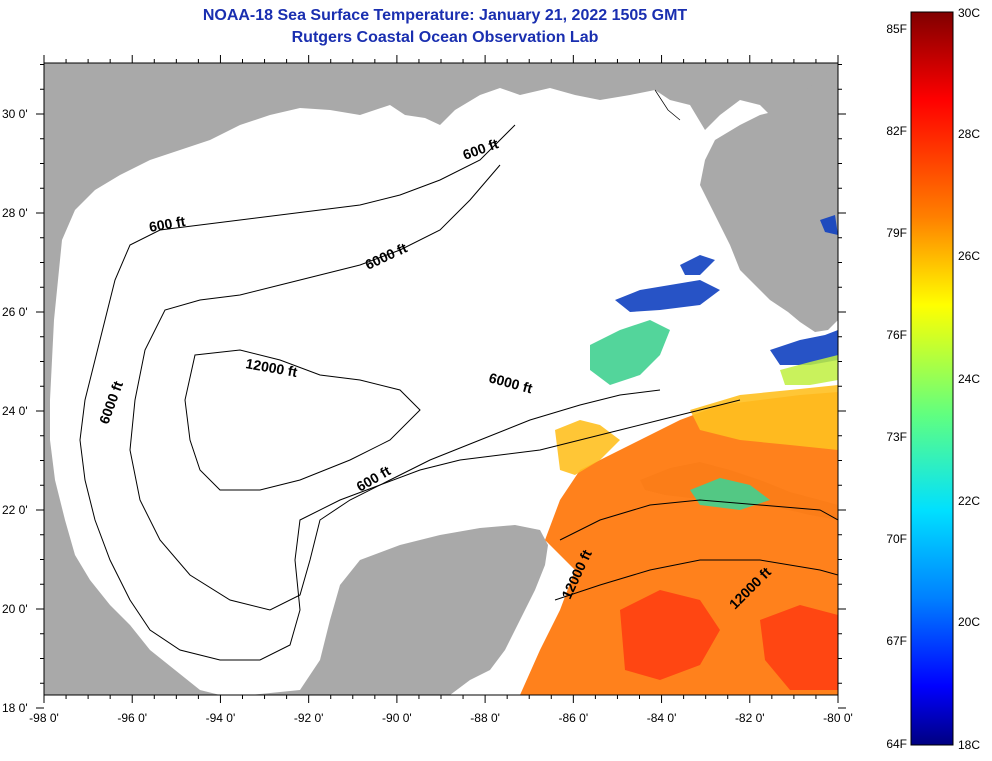 The width and height of the screenshot is (992, 761). Describe the element at coordinates (969, 379) in the screenshot. I see `colorbar-c-label: 24C` at that location.